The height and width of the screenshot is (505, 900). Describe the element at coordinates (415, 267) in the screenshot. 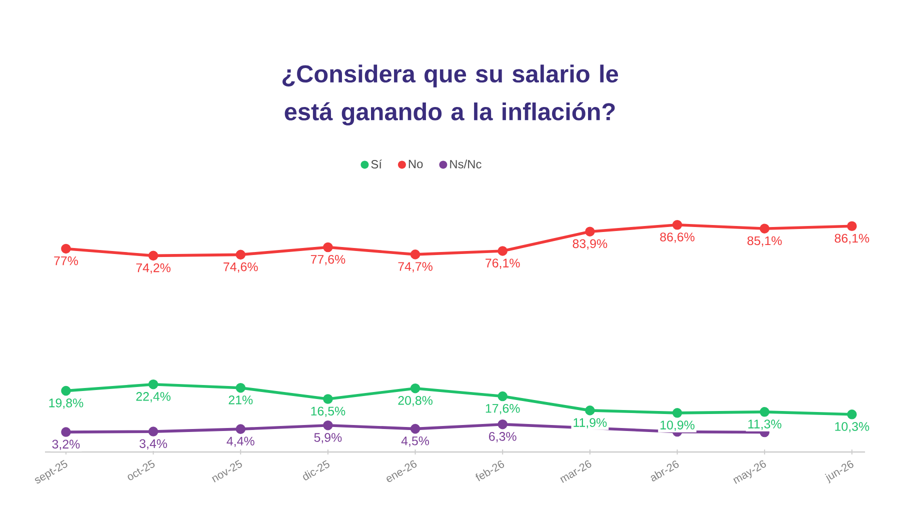

I see `data-label: 74,7%` at that location.